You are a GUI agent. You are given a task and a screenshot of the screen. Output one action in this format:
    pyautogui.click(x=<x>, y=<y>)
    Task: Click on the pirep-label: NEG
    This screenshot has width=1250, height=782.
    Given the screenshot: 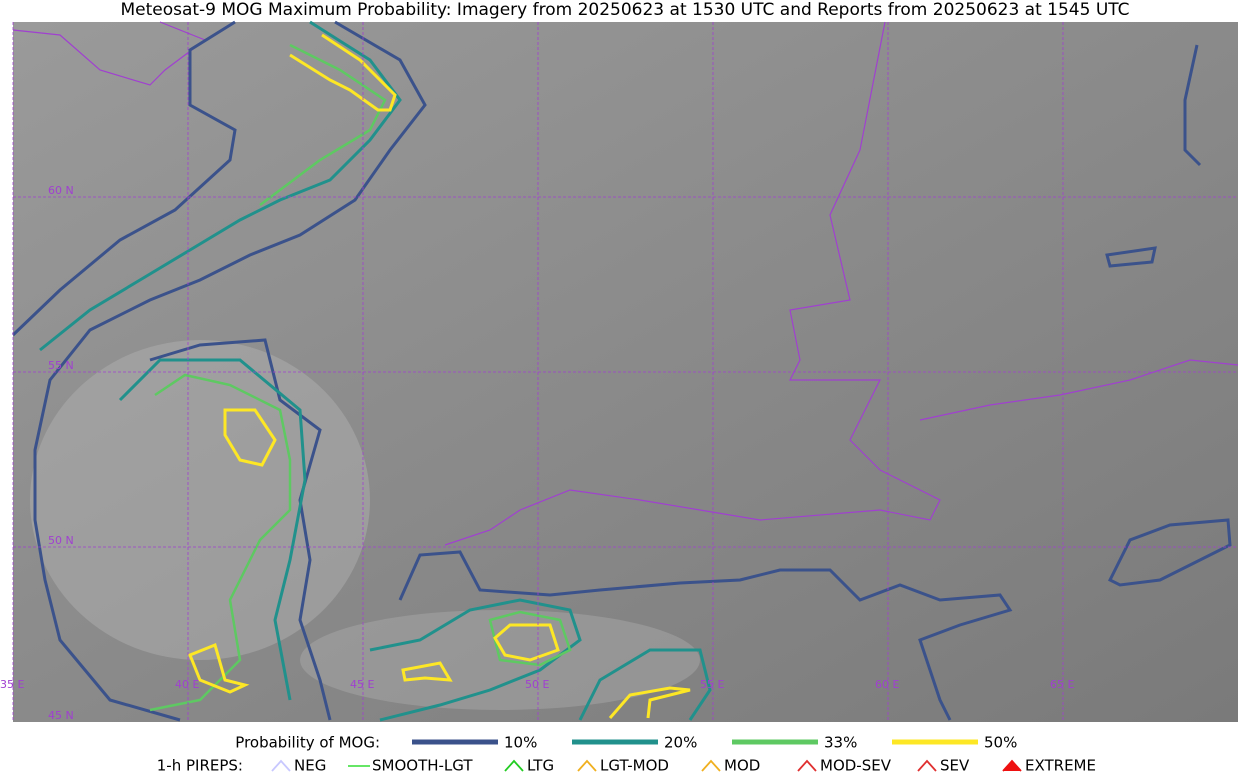 What is the action you would take?
    pyautogui.click(x=310, y=766)
    